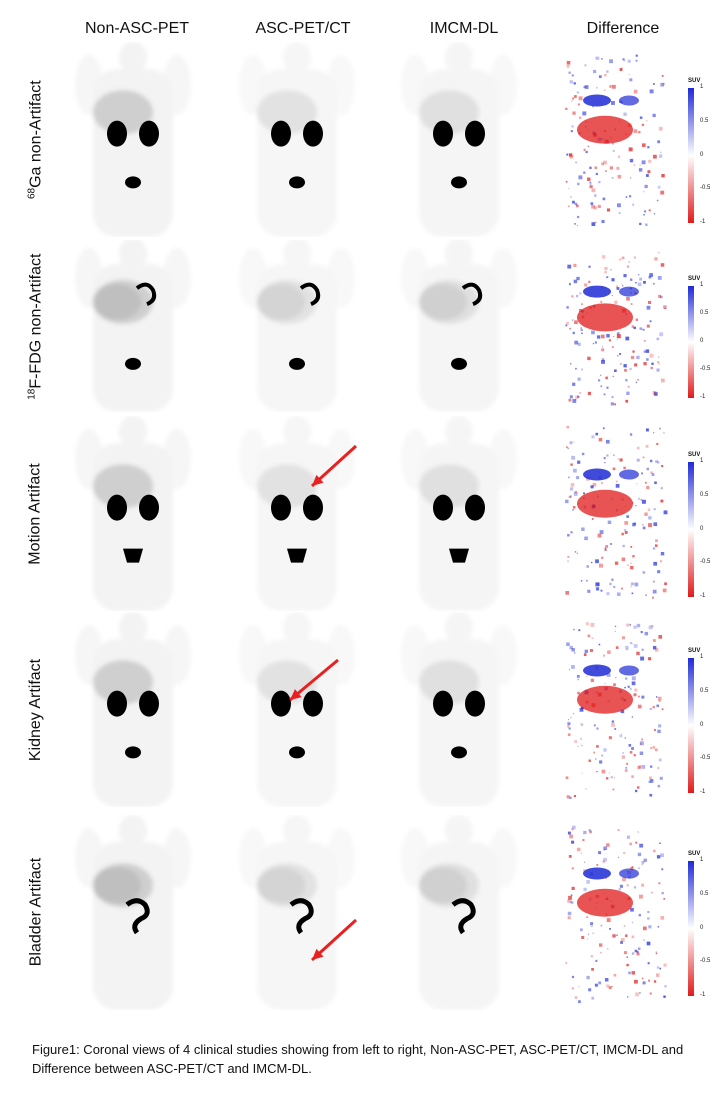 The image size is (726, 1102). Describe the element at coordinates (137, 28) in the screenshot. I see `column-header-non-asc-pet: Non-ASC-PET` at that location.